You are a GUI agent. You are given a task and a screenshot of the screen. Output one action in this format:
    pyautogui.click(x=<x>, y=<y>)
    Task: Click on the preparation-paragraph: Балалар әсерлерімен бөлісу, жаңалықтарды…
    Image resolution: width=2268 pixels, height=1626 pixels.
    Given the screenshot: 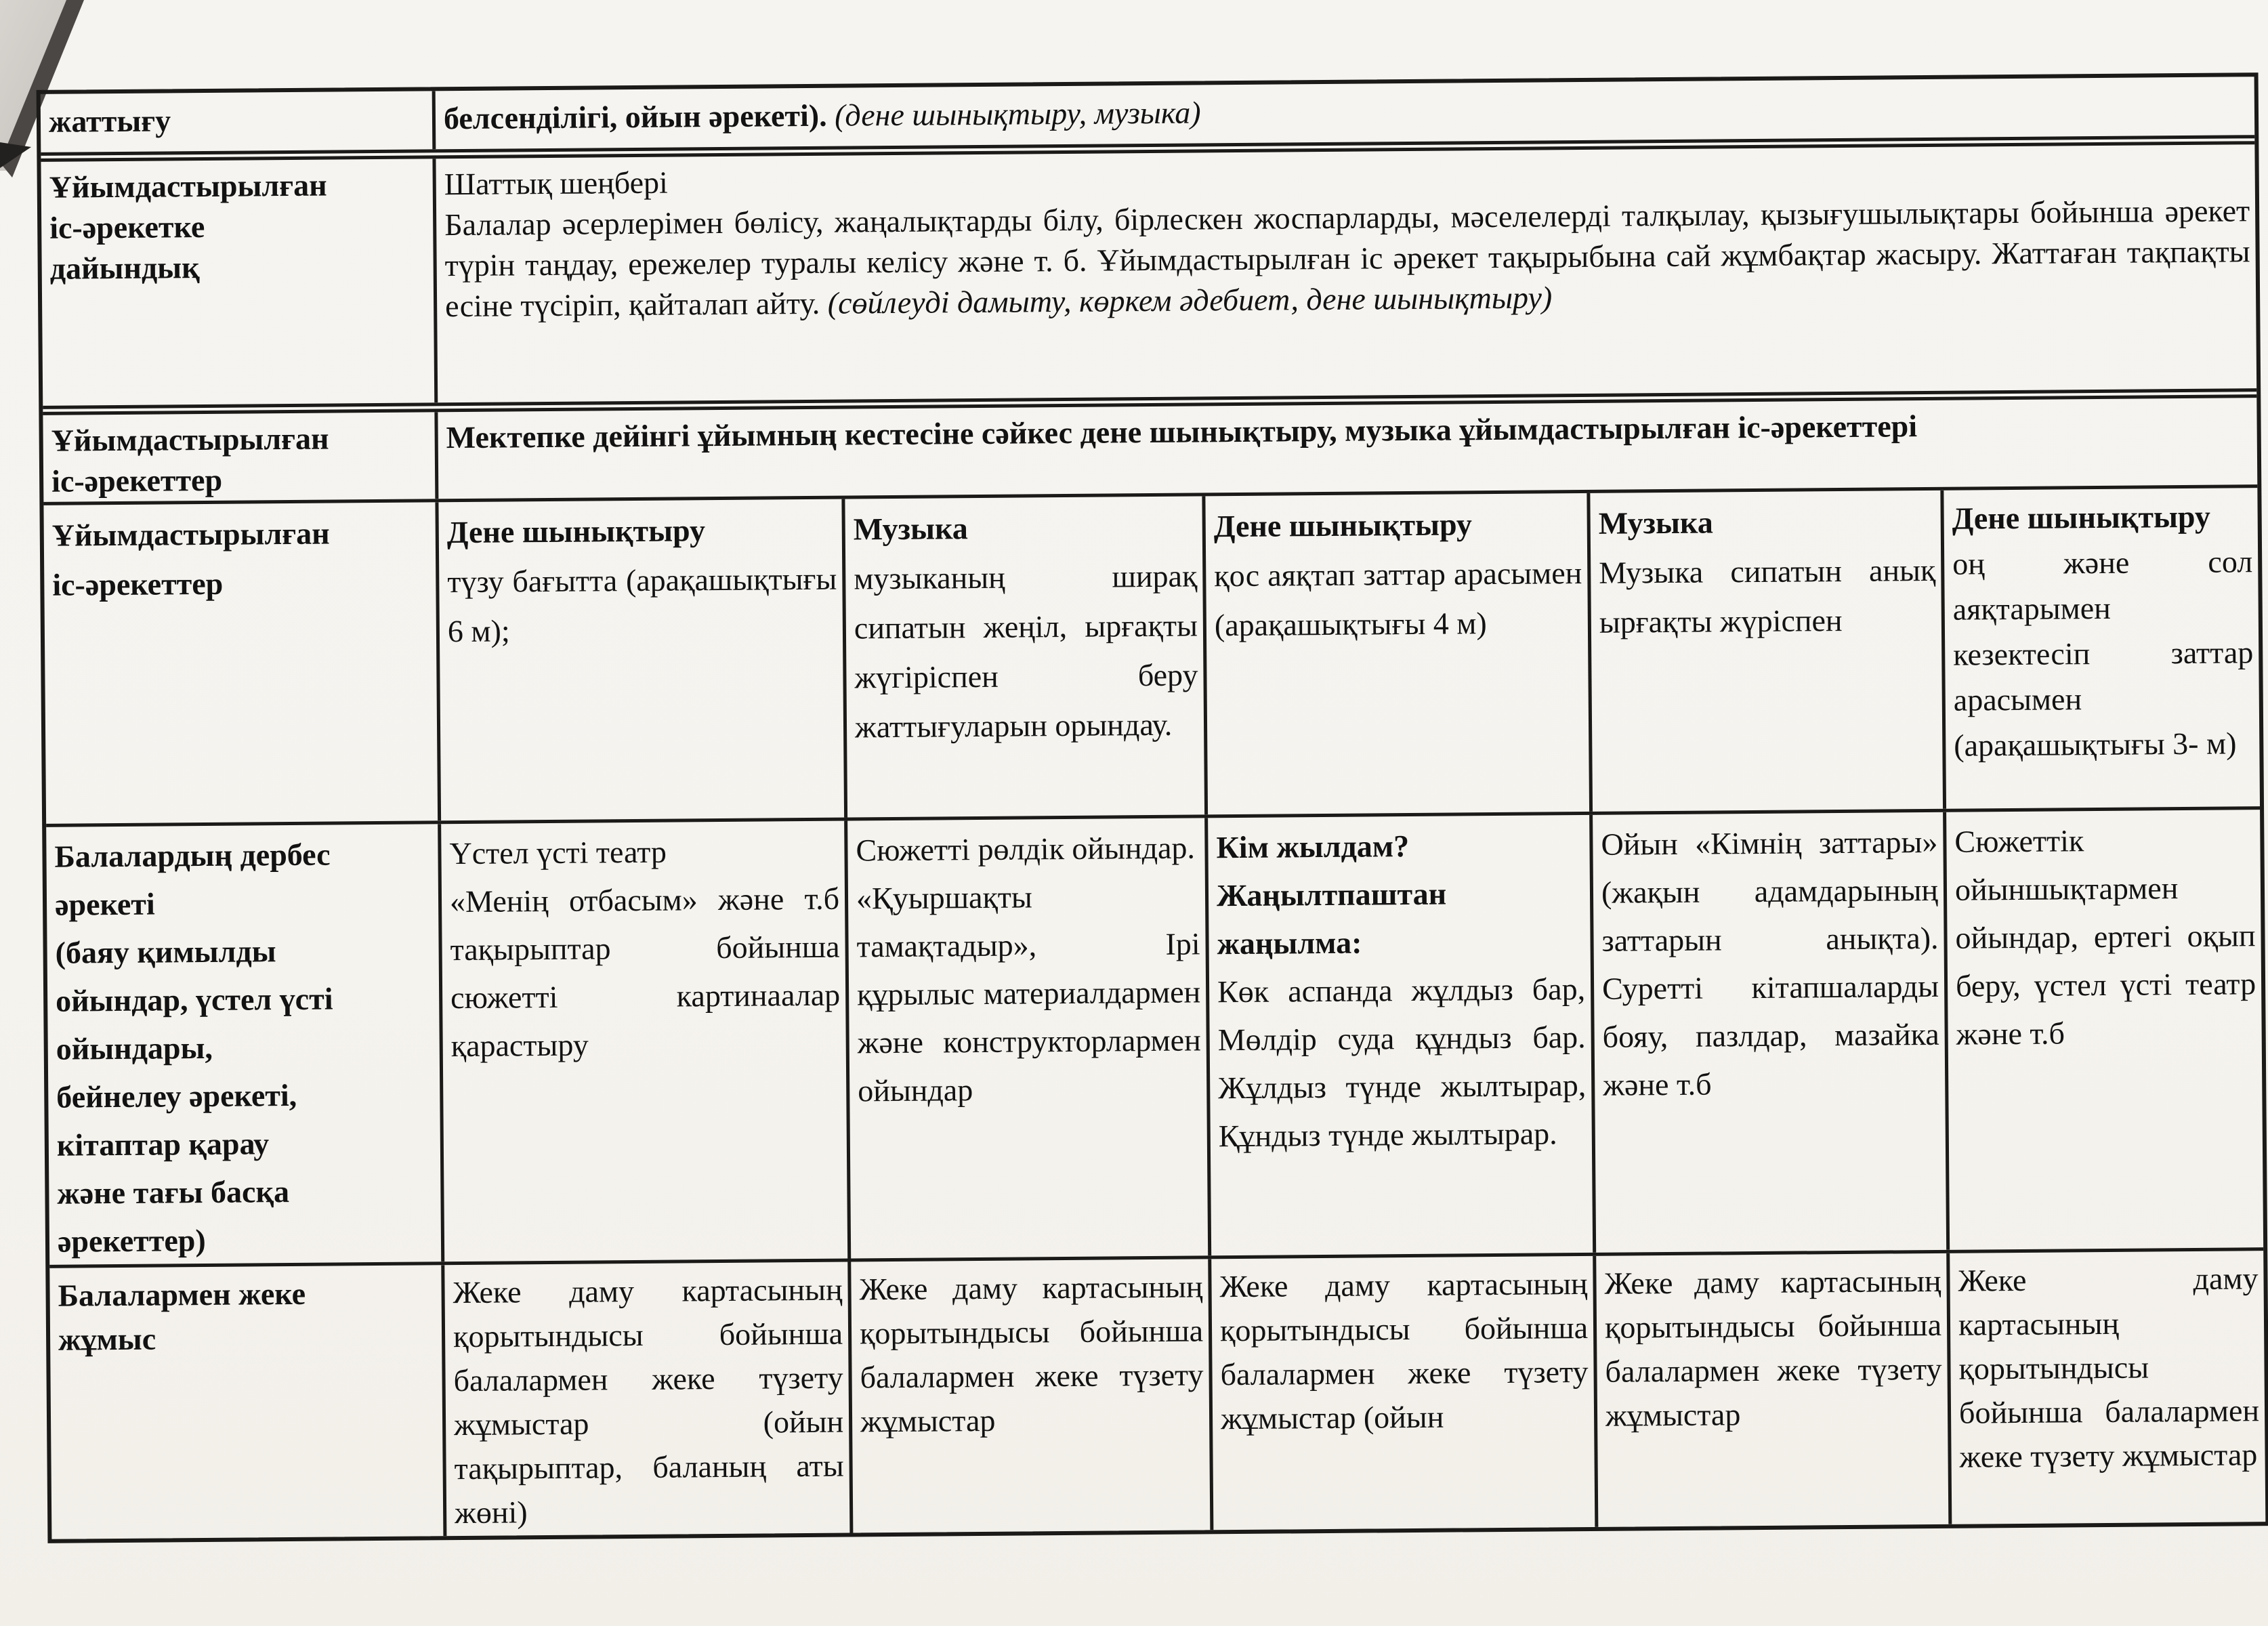 What is the action you would take?
    pyautogui.click(x=1347, y=258)
    